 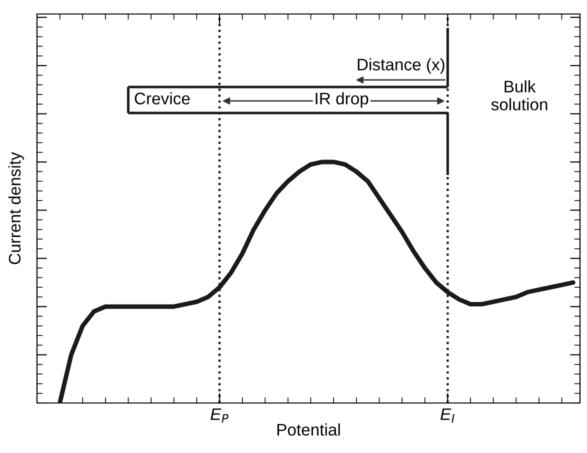 I want to click on text: Bulk solution, so click(x=519, y=95).